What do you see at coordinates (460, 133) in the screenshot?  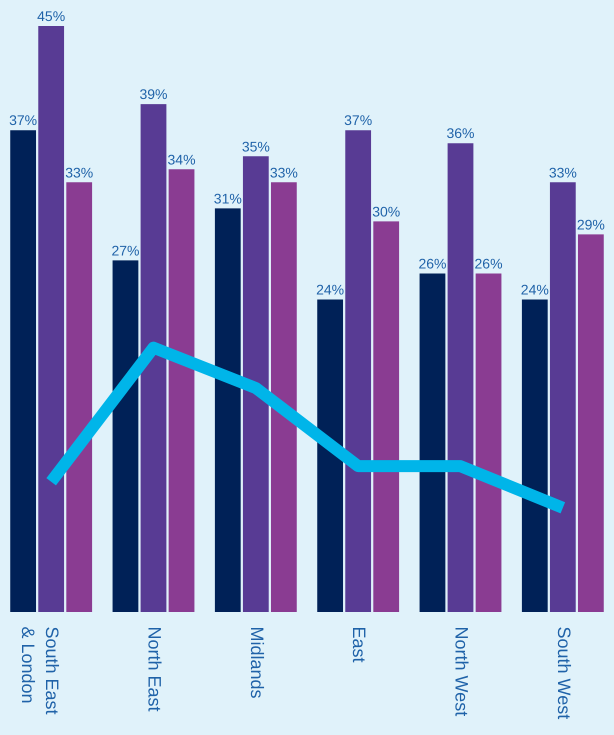 I see `data-label: 36%` at bounding box center [460, 133].